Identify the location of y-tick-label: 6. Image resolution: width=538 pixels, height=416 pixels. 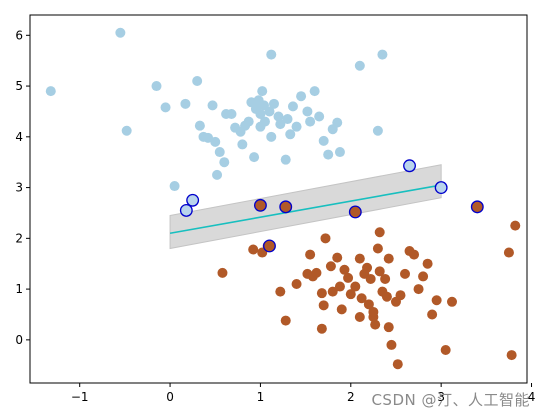
(19, 35).